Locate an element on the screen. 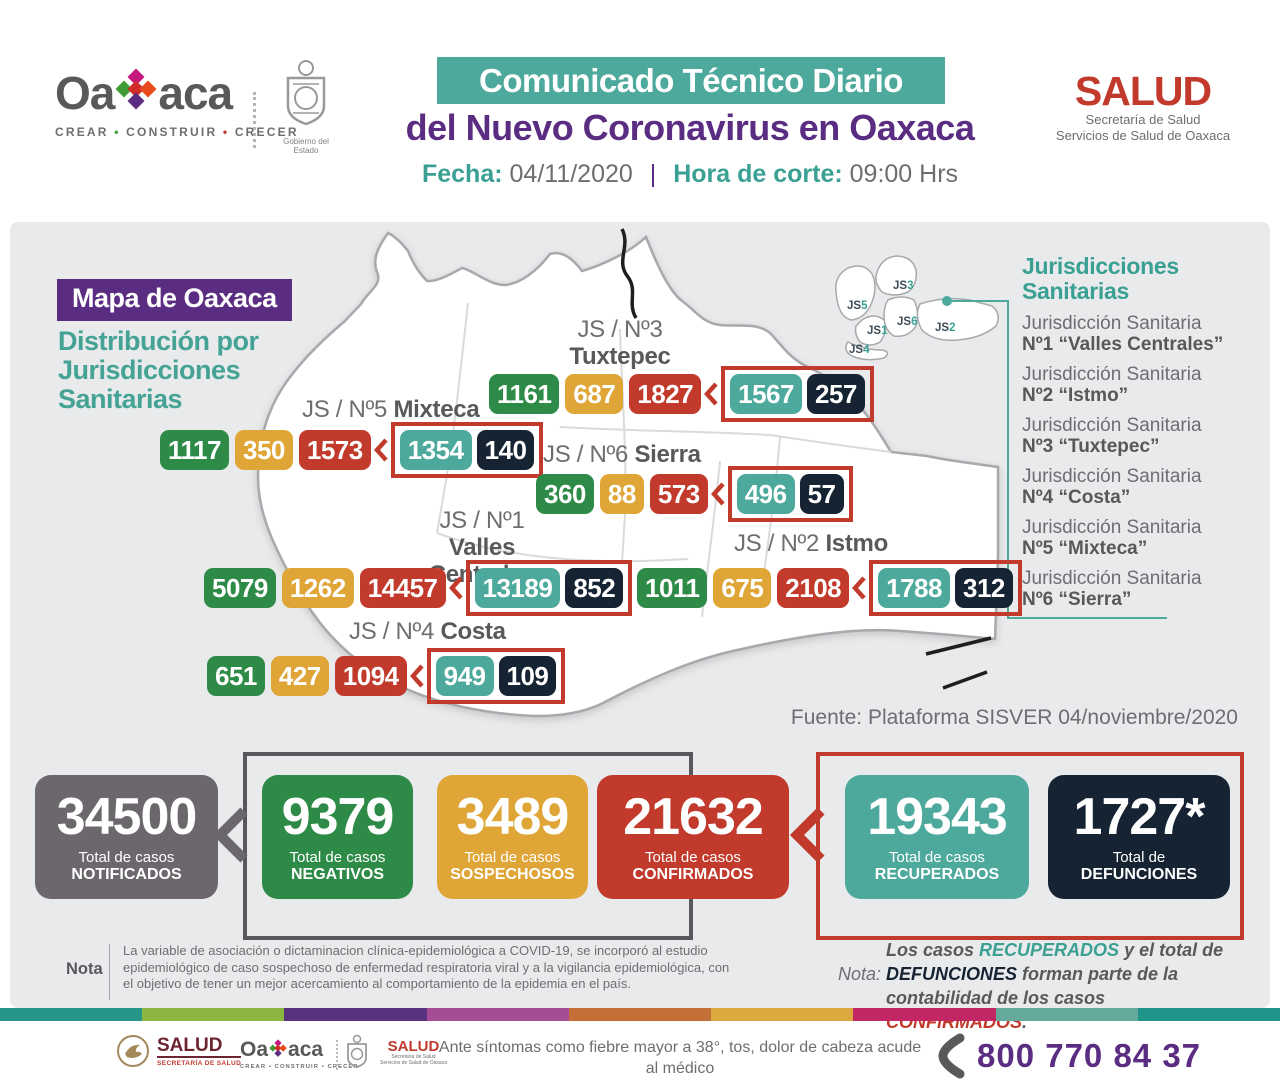  confirmados-chip: 1827 is located at coordinates (665, 394).